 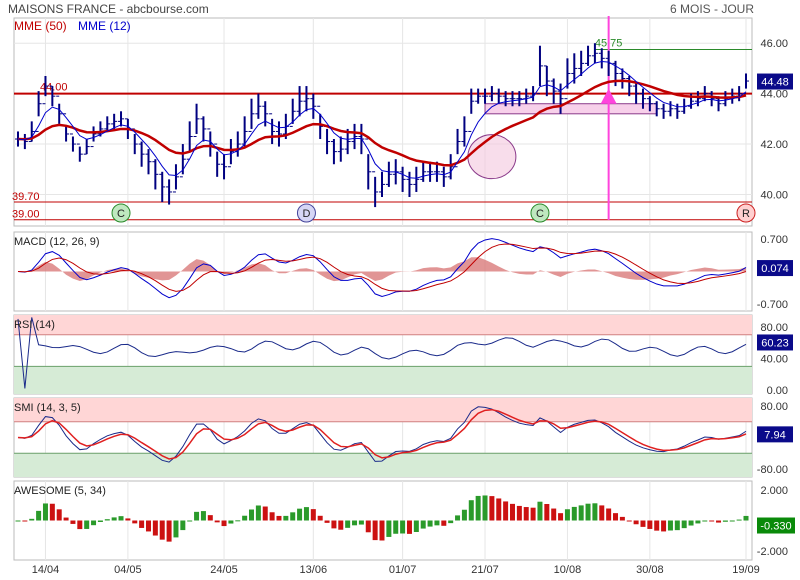 I want to click on y-tick-label: 40.00, so click(x=774, y=359).